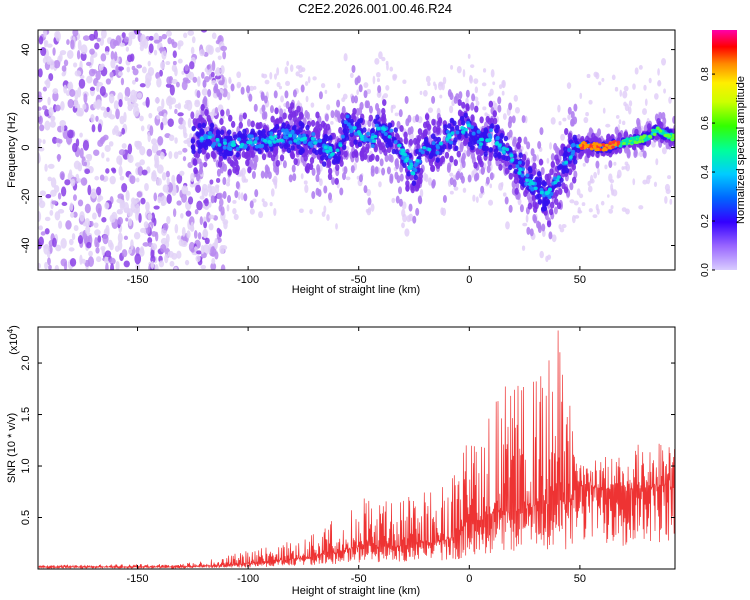 The image size is (750, 600). What do you see at coordinates (26, 49) in the screenshot?
I see `spectrogram-ytick-label: 40` at bounding box center [26, 49].